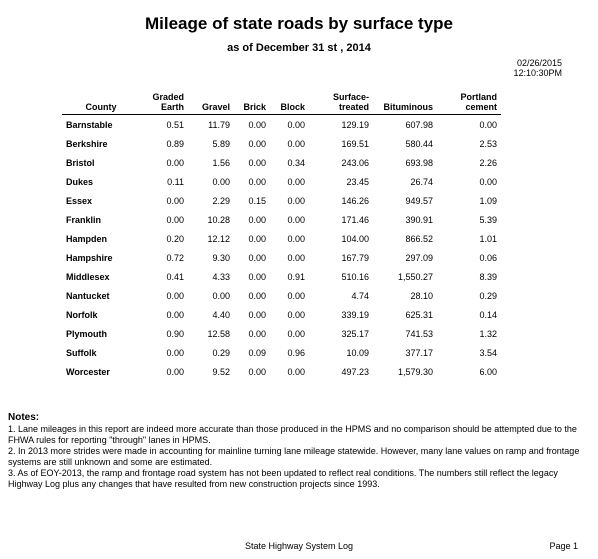 The image size is (598, 559). Describe the element at coordinates (419, 314) in the screenshot. I see `cell-bituminous: 625.31` at that location.